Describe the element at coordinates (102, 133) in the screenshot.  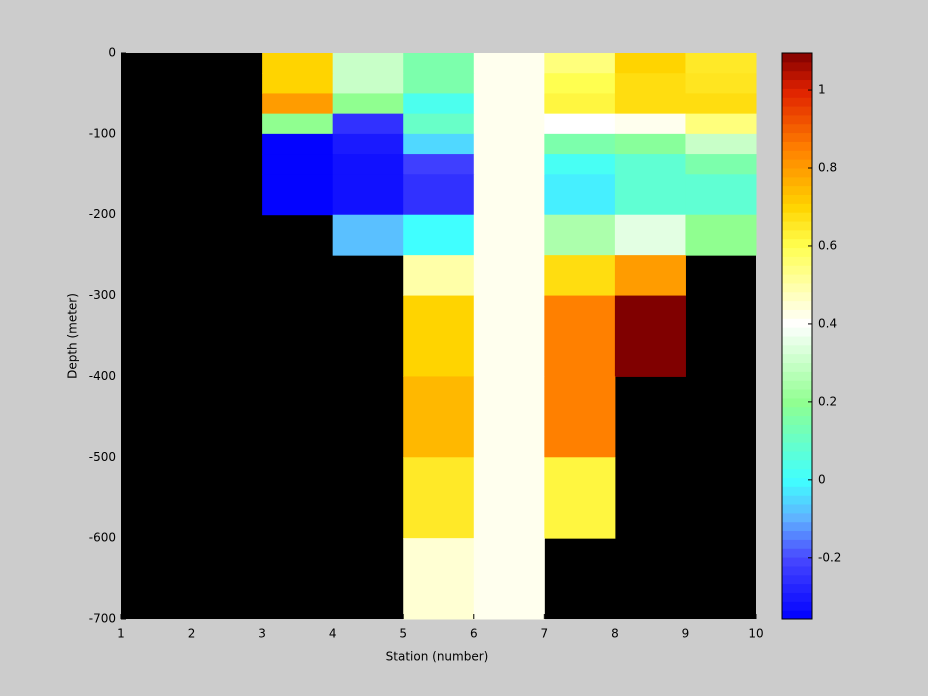
I see `y-tick-label: -100` at that location.